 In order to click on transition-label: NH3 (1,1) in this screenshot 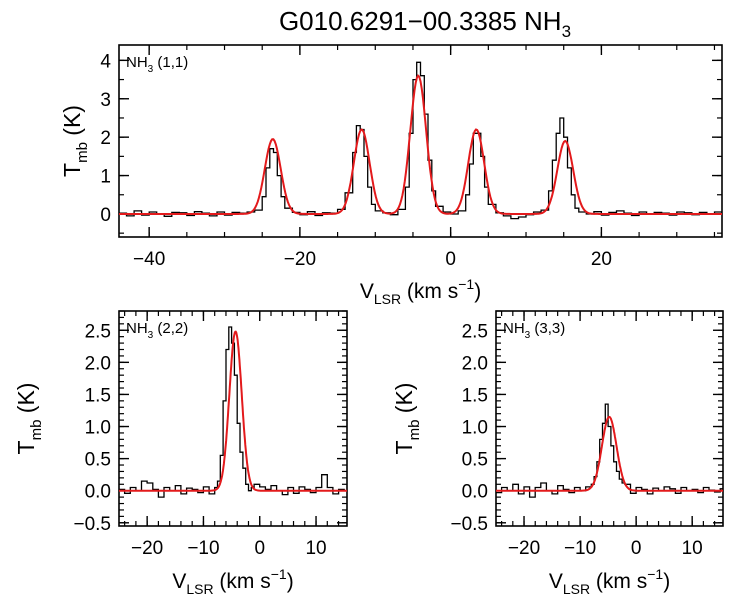, I will do `click(157, 64)`.